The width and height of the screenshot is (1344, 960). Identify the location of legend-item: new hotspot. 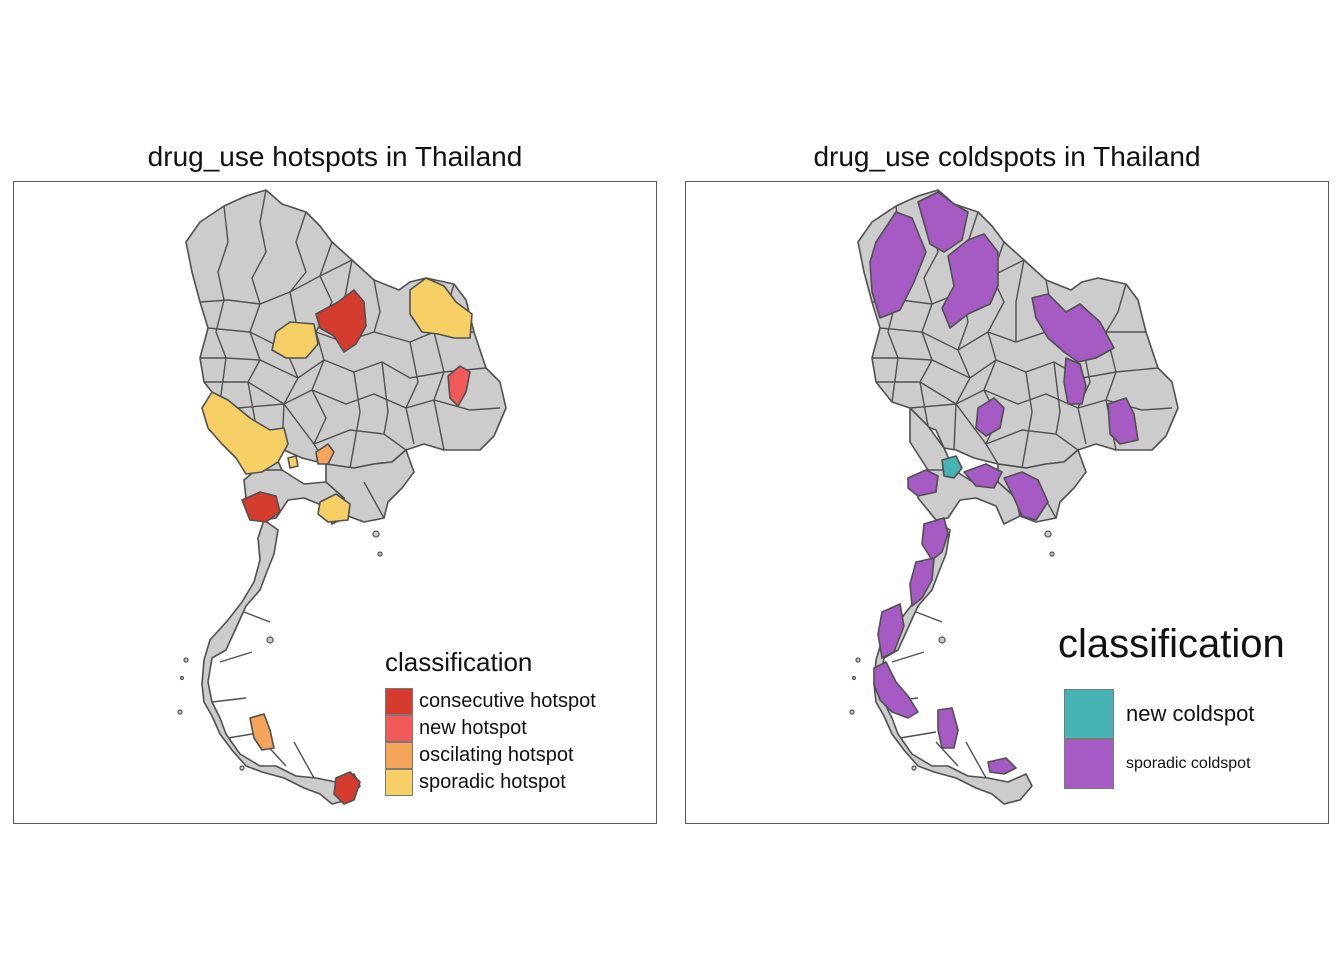
(490, 728).